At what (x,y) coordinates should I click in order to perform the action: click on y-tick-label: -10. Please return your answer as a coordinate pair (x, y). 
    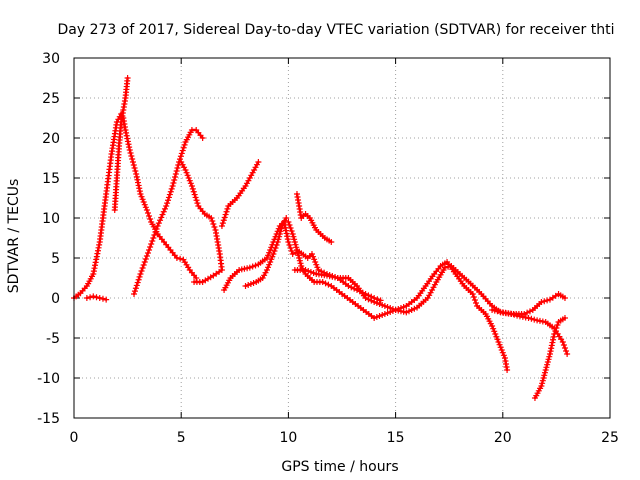
    Looking at the image, I should click on (48, 379).